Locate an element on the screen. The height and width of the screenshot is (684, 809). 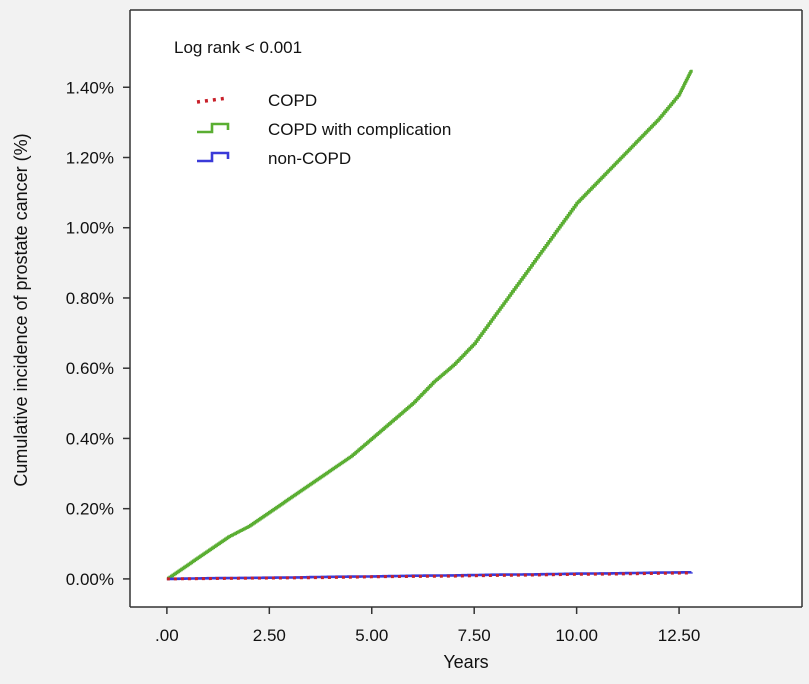
y-tick-label: 0.80% is located at coordinates (90, 298).